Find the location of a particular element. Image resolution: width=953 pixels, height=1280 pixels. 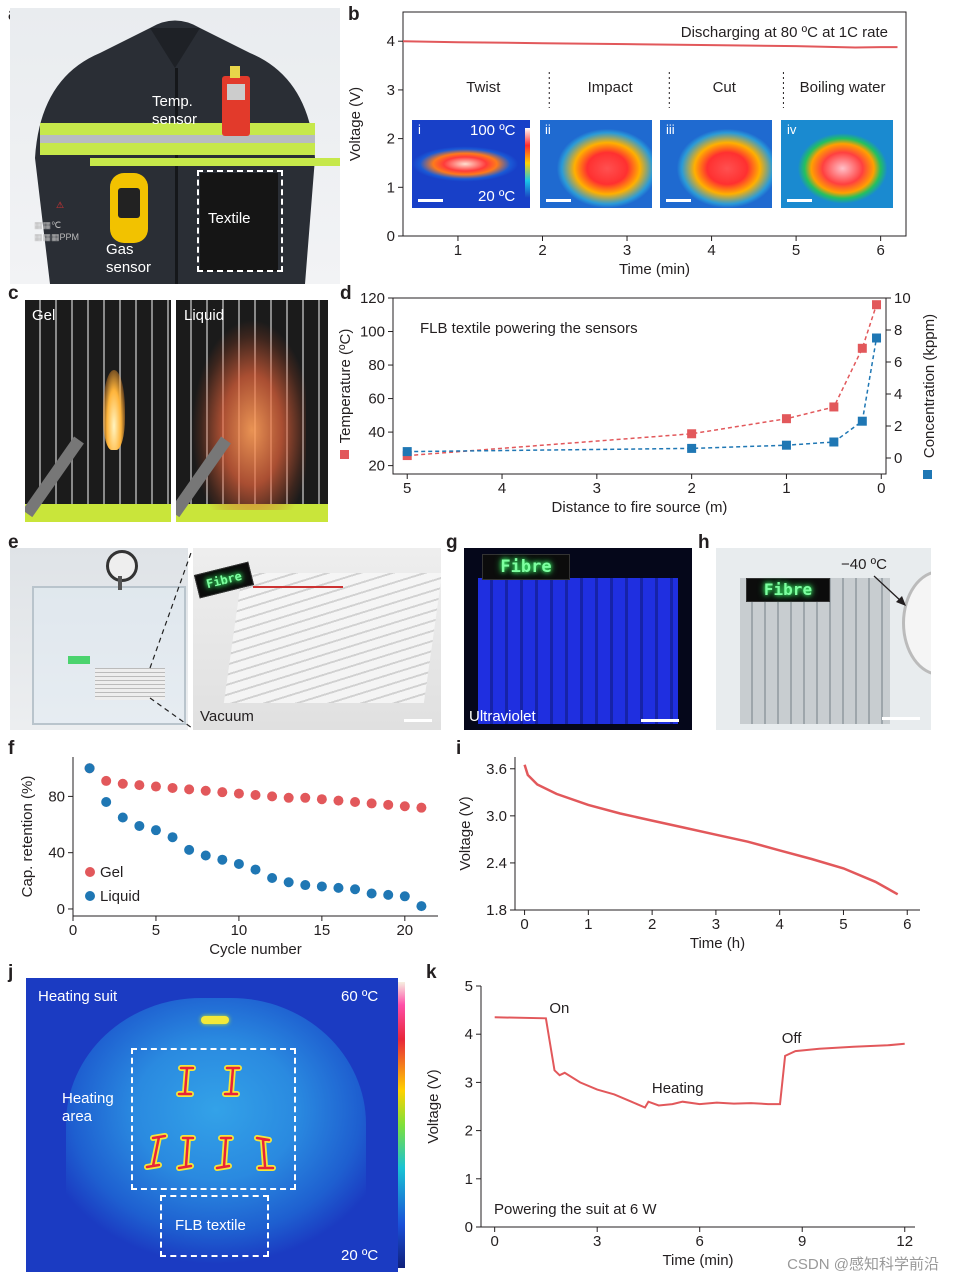

watermark: CSDN @感知科学前沿 is located at coordinates (863, 1264).